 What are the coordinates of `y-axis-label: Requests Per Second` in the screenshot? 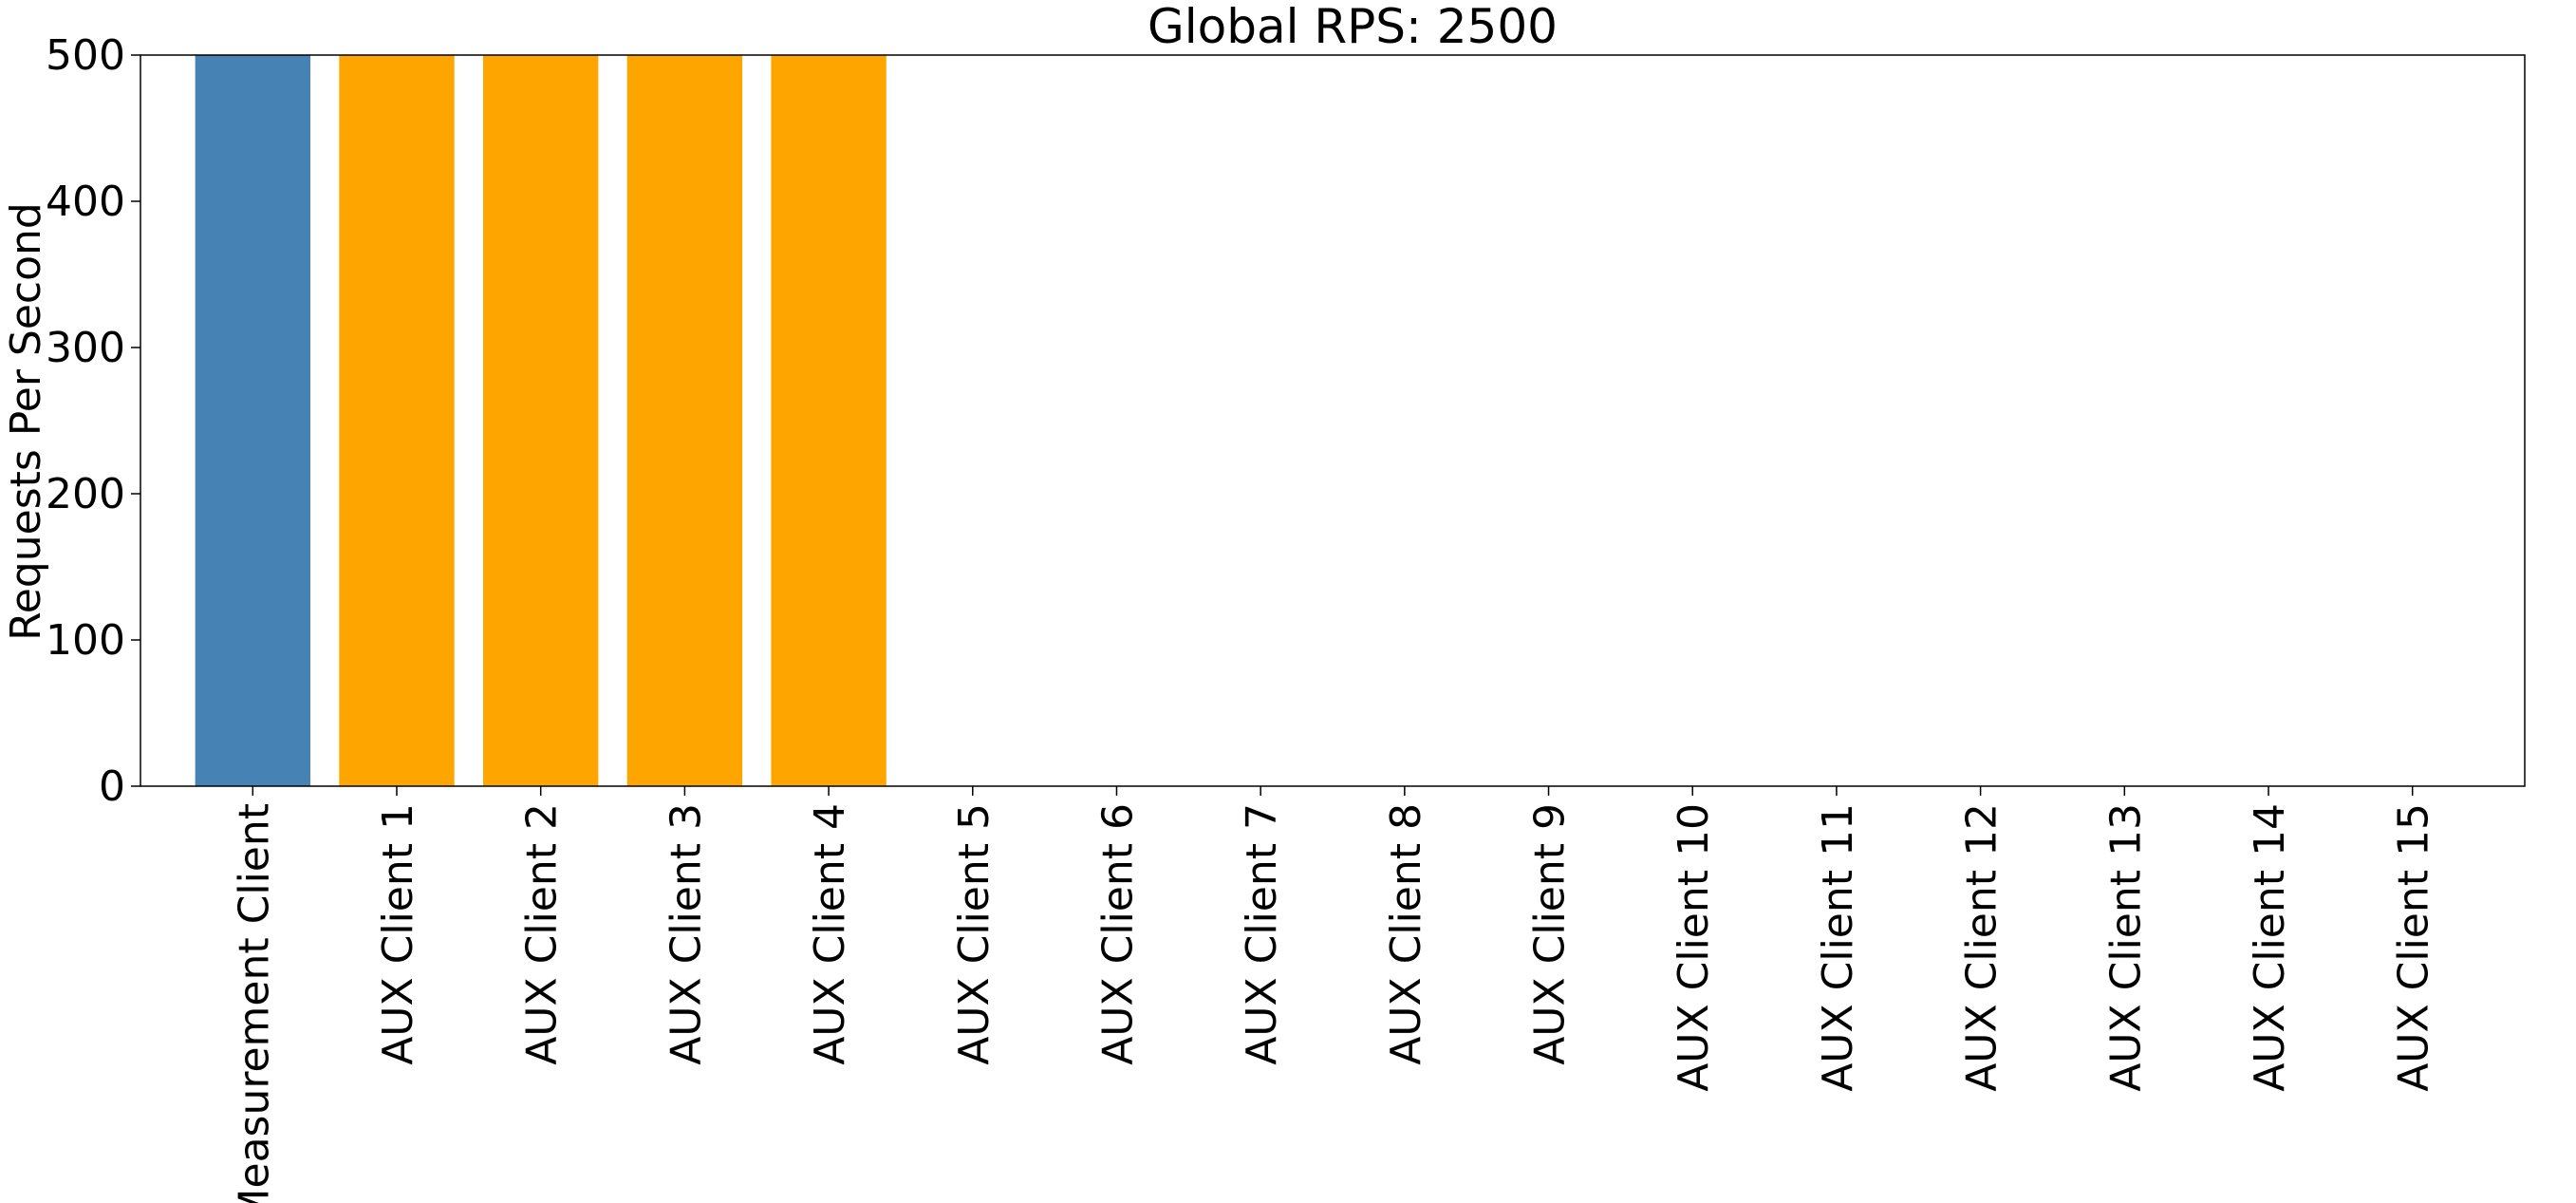 It's located at (26, 422).